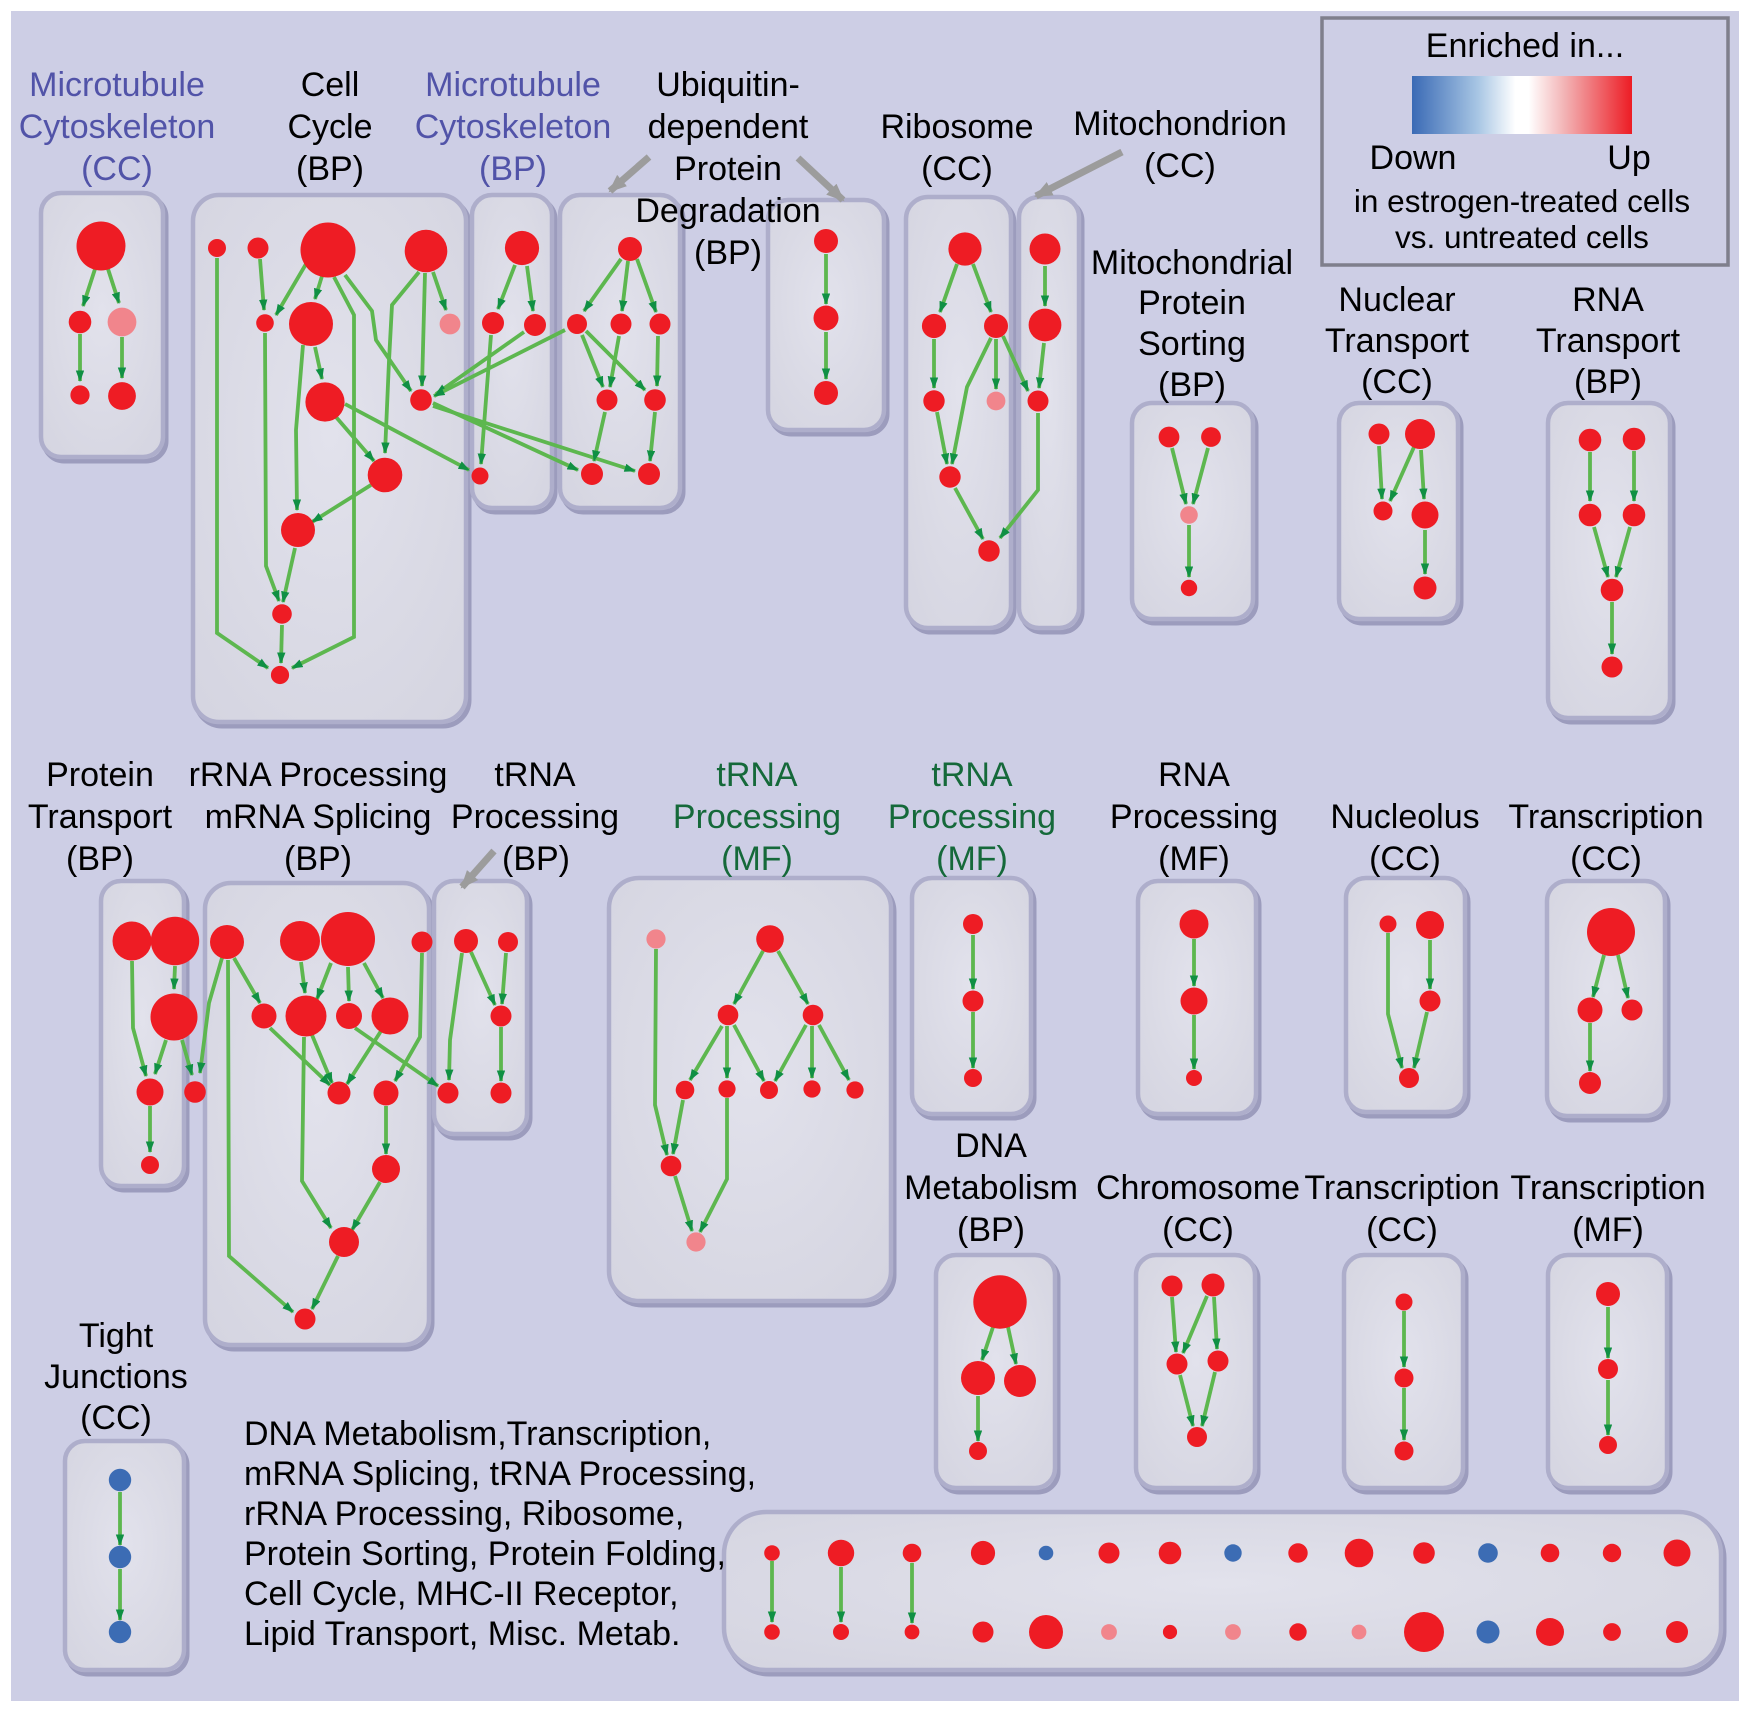 This screenshot has width=1750, height=1715. Describe the element at coordinates (329, 127) in the screenshot. I see `svg-text: Cycle` at that location.